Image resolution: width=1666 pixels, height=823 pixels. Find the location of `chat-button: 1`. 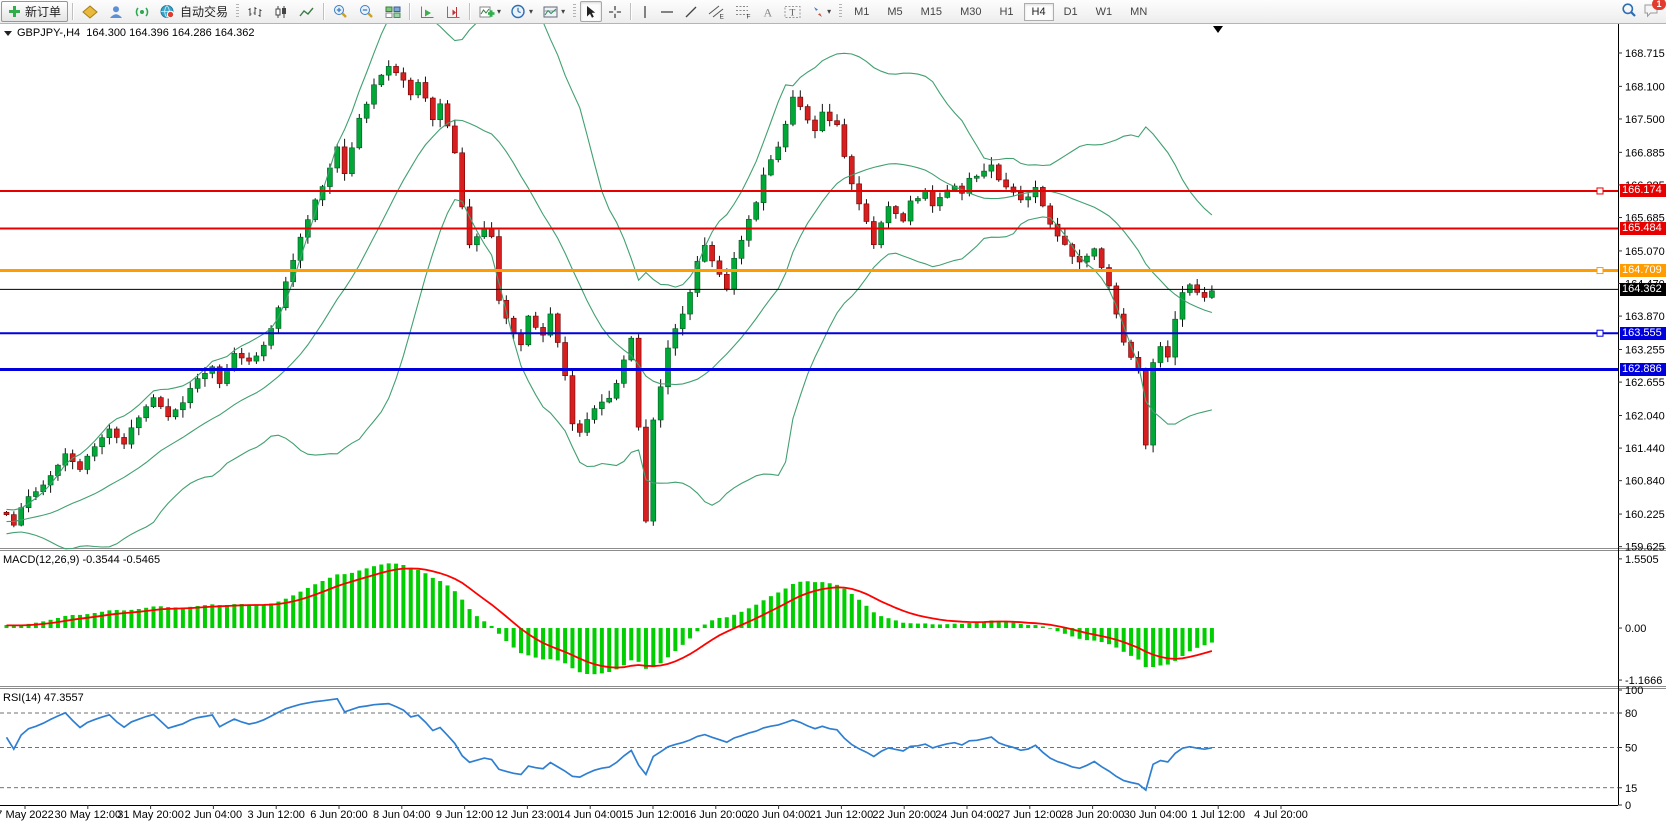

chat-button: 1 is located at coordinates (1654, 10).